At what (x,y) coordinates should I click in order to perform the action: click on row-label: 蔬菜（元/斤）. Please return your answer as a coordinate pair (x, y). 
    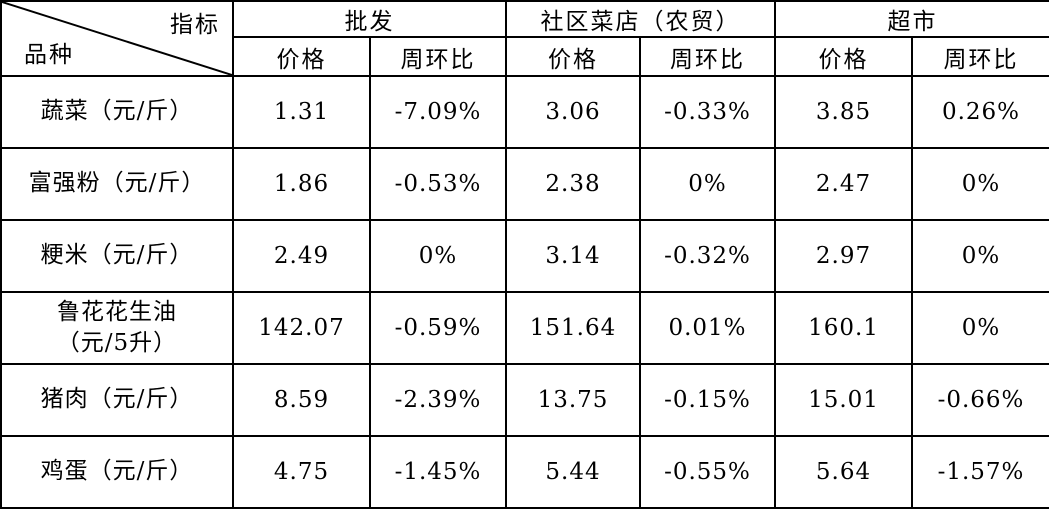
    Looking at the image, I should click on (117, 112).